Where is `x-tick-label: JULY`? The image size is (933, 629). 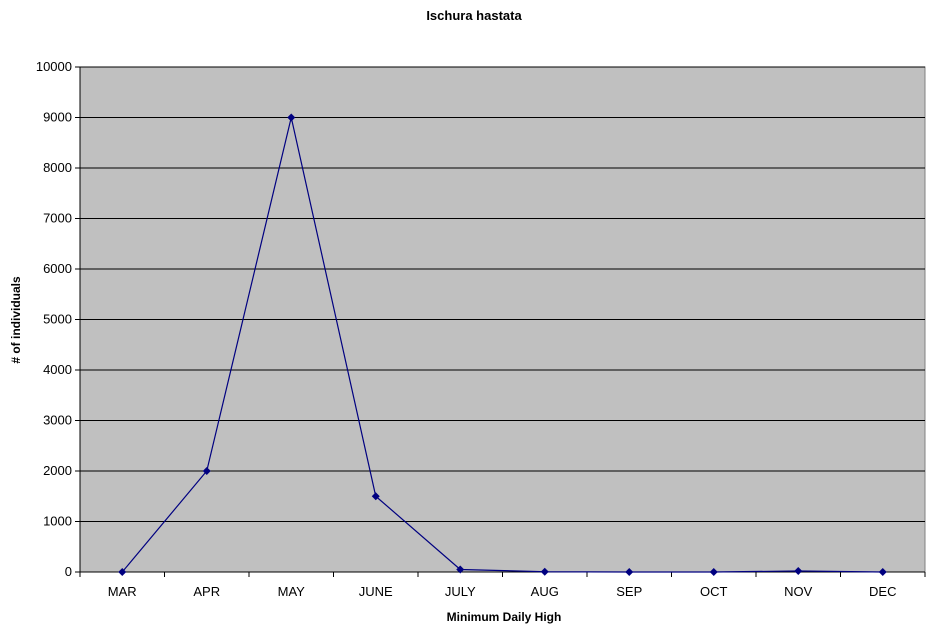 x-tick-label: JULY is located at coordinates (460, 591).